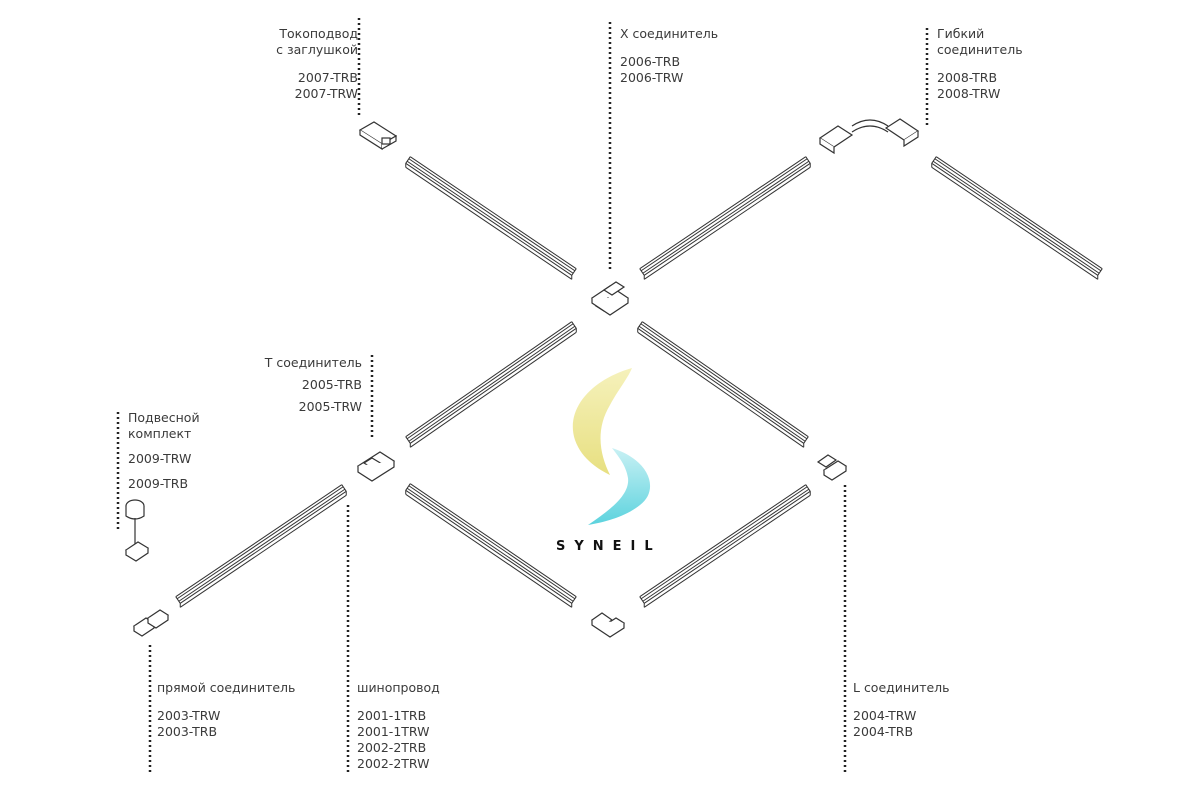 Image resolution: width=1200 pixels, height=800 pixels. What do you see at coordinates (164, 417) in the screenshot?
I see `suspension-title-1: Подвесной` at bounding box center [164, 417].